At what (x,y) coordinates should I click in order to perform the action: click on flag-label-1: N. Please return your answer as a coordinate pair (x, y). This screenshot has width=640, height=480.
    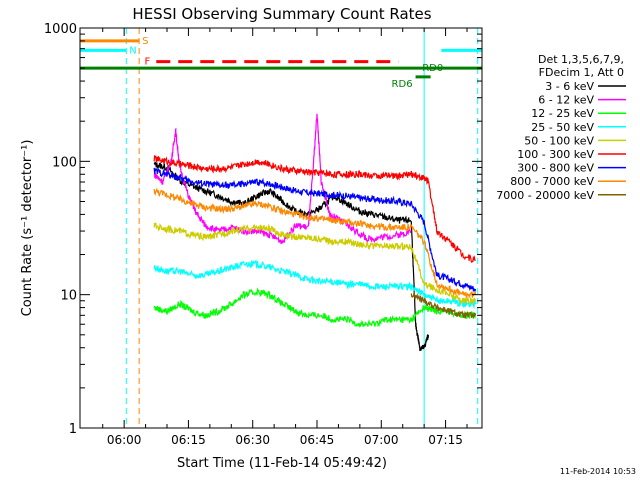
    Looking at the image, I should click on (132, 50).